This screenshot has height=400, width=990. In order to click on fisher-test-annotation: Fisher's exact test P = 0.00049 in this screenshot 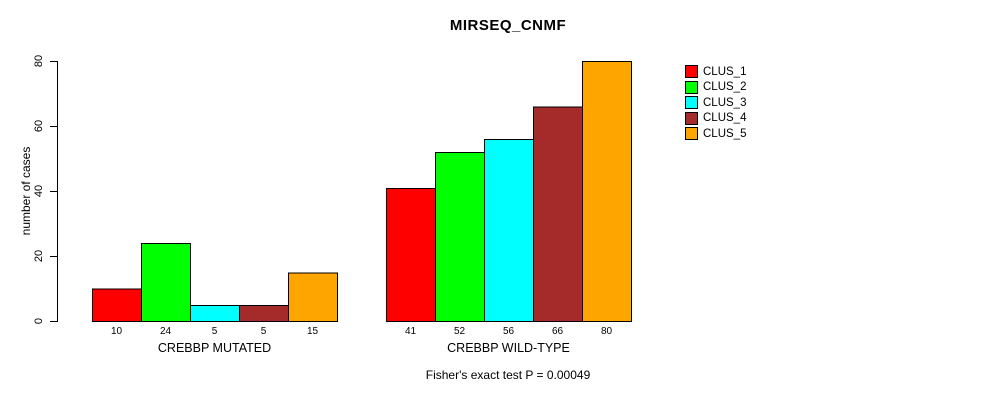, I will do `click(508, 375)`.